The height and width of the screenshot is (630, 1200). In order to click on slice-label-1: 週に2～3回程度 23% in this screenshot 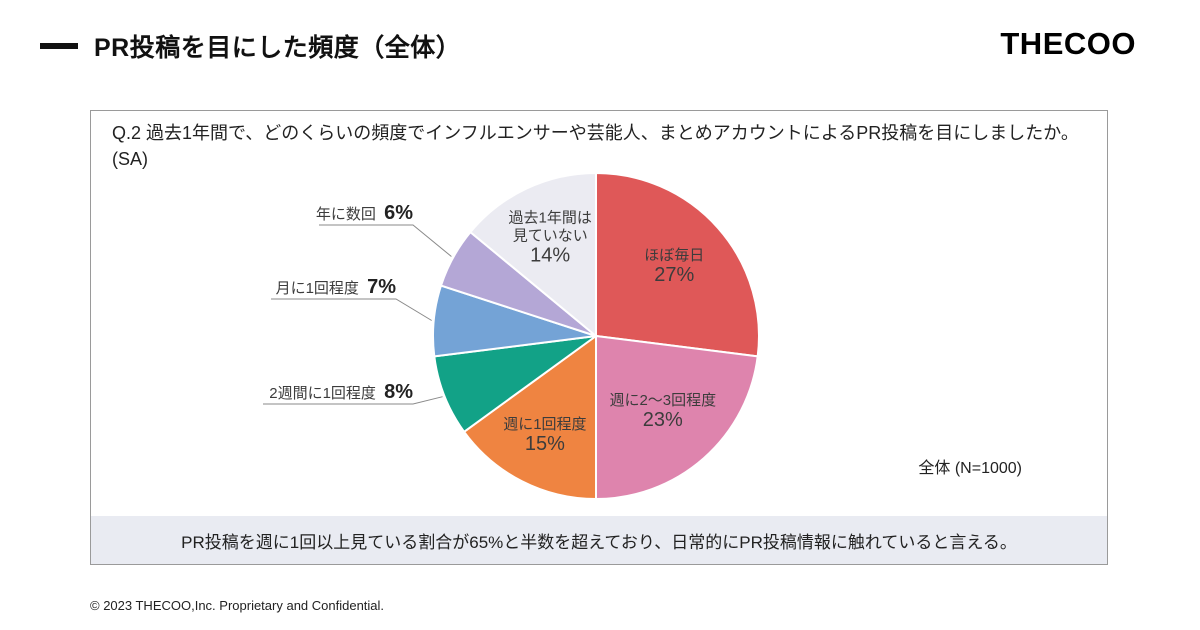, I will do `click(662, 411)`.